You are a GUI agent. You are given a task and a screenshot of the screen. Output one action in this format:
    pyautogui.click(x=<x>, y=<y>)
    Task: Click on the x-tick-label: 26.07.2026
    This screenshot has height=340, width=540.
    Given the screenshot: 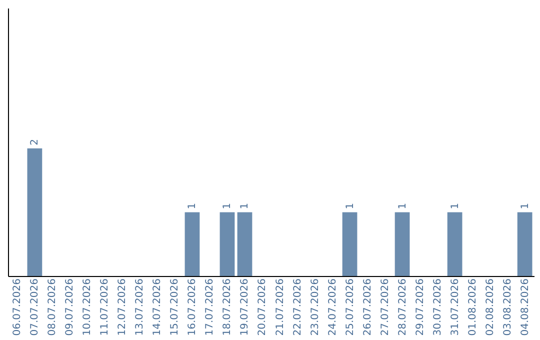 What is the action you would take?
    pyautogui.click(x=368, y=307)
    